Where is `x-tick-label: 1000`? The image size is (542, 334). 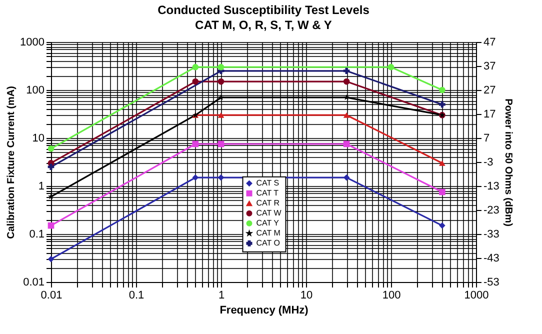
x-tick-label: 1000 is located at coordinates (476, 296).